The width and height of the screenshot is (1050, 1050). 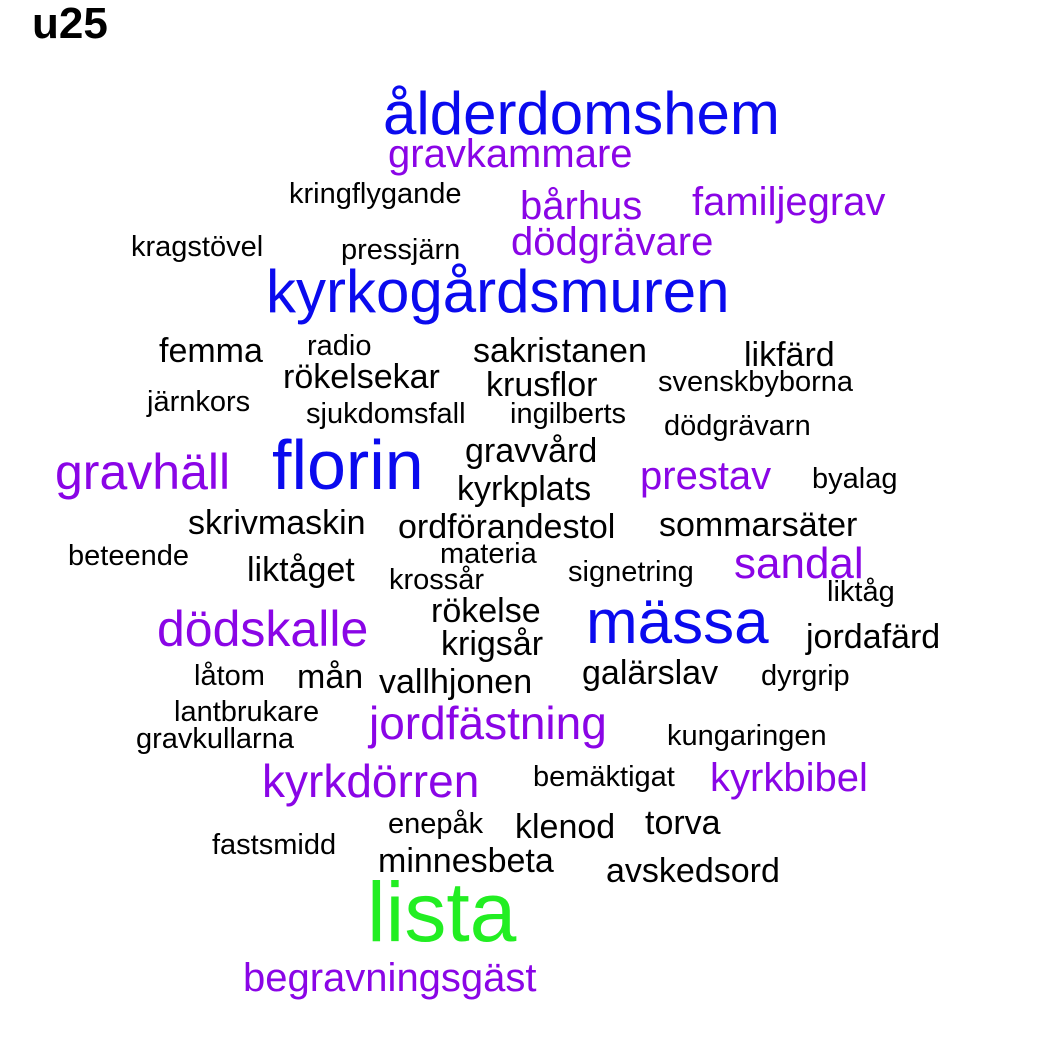 What do you see at coordinates (492, 644) in the screenshot?
I see `cloud-word: krigsår` at bounding box center [492, 644].